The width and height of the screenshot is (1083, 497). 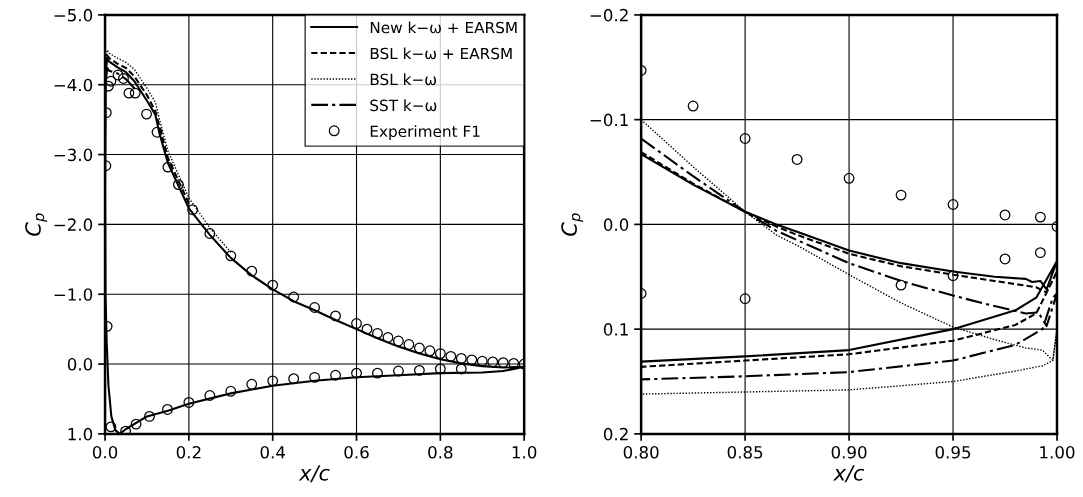 What do you see at coordinates (73, 85) in the screenshot?
I see `y-tick-label: −4.0` at bounding box center [73, 85].